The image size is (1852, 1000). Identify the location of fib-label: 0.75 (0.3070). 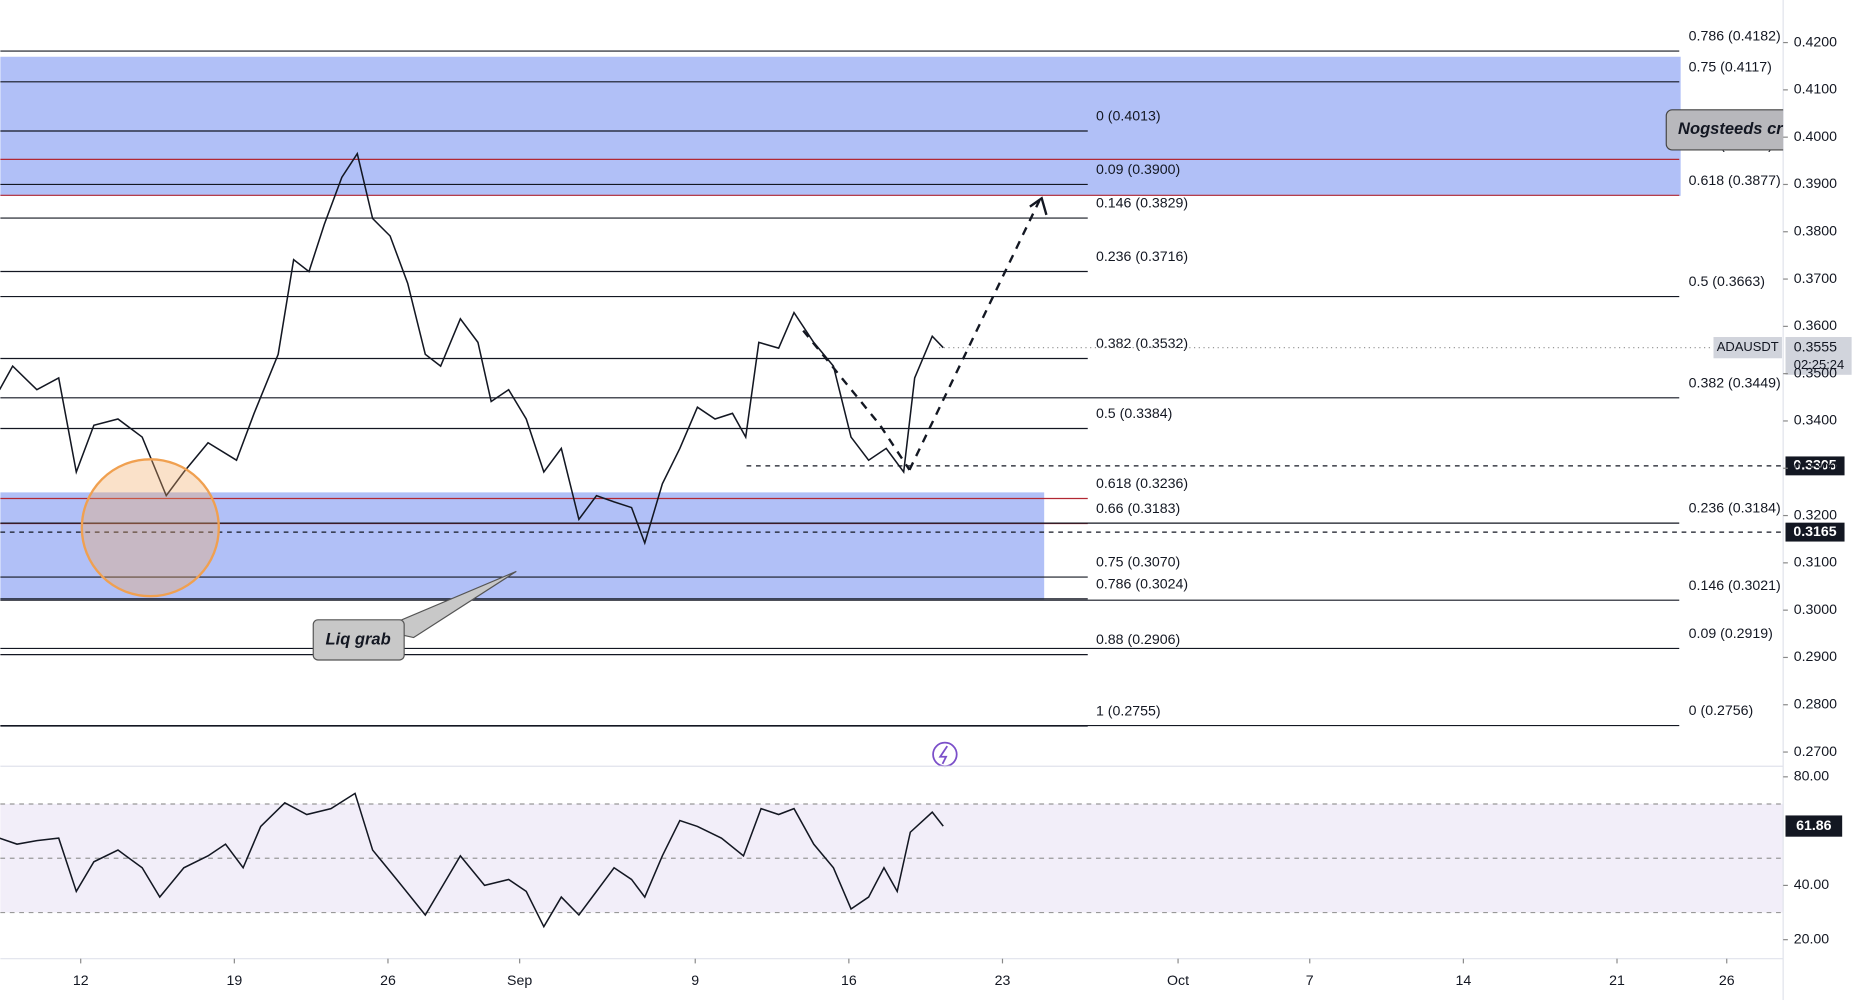
(1138, 563).